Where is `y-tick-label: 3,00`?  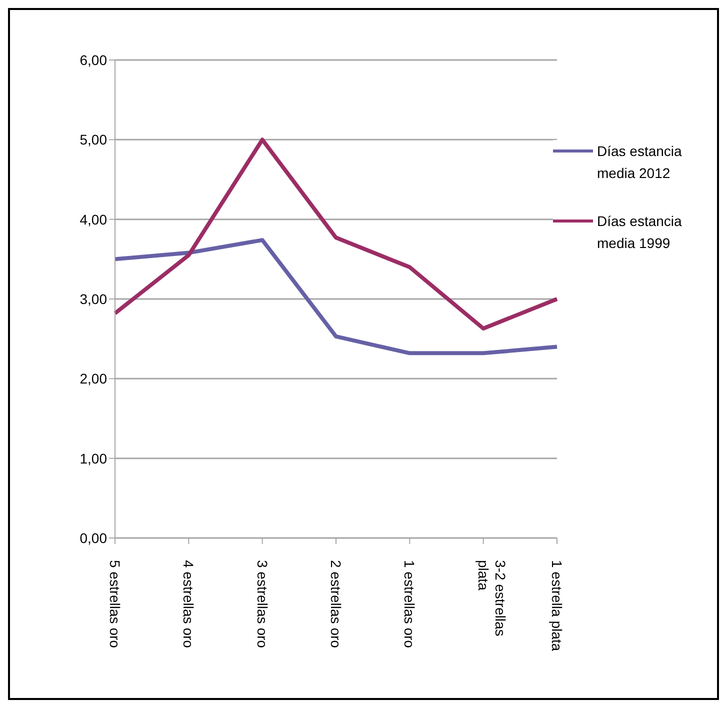
y-tick-label: 3,00 is located at coordinates (94, 298).